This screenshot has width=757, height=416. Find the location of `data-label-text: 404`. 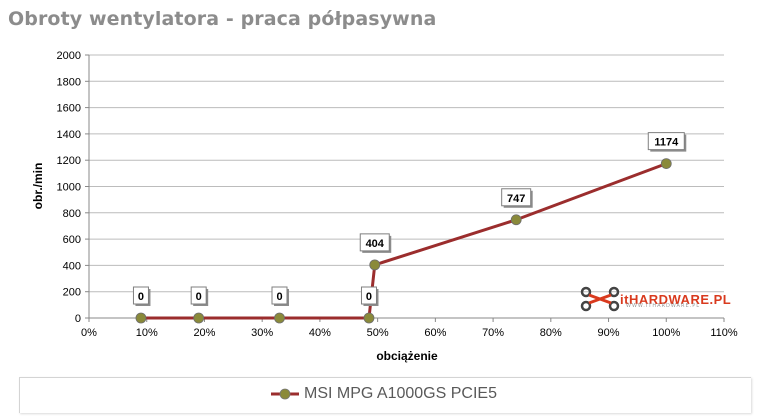

data-label-text: 404 is located at coordinates (375, 244).